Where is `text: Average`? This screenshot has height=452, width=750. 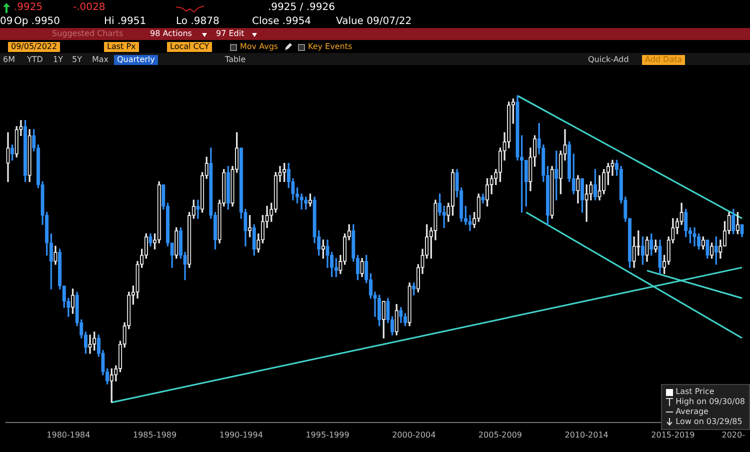 text: Average is located at coordinates (692, 412).